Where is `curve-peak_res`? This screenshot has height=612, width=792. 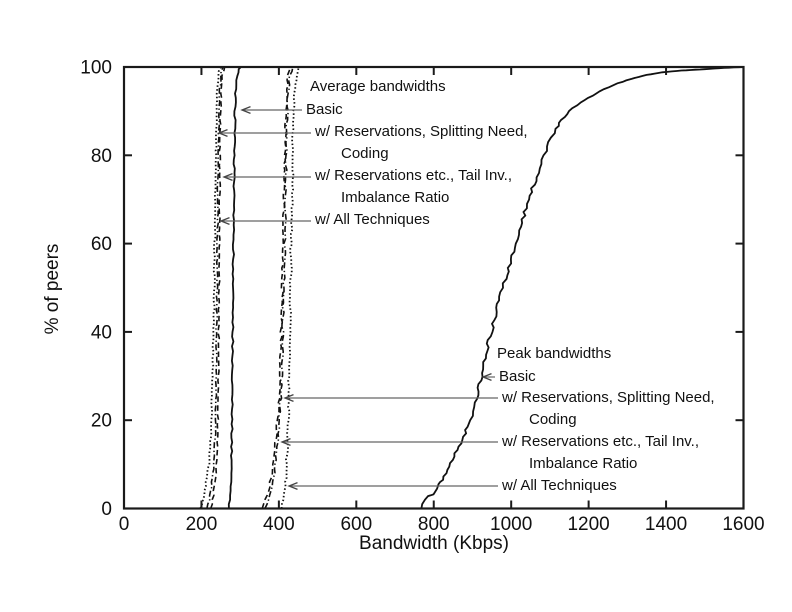 curve-peak_res is located at coordinates (276, 287).